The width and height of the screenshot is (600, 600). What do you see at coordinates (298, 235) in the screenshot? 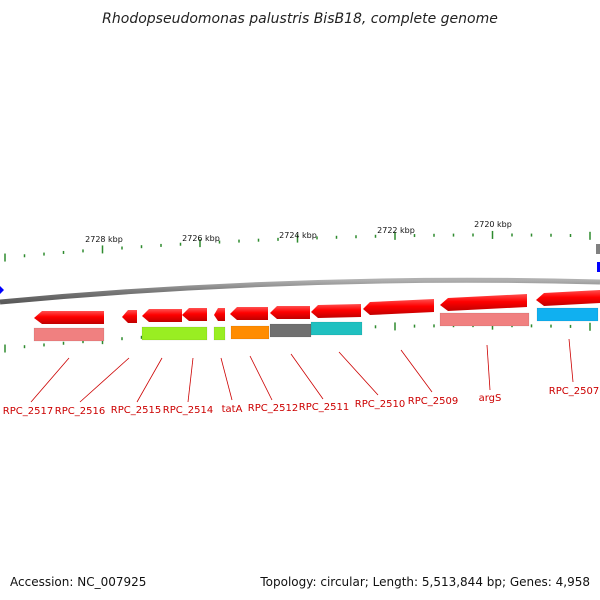
I see `scale-label-2724: 2724 kbp` at bounding box center [298, 235].